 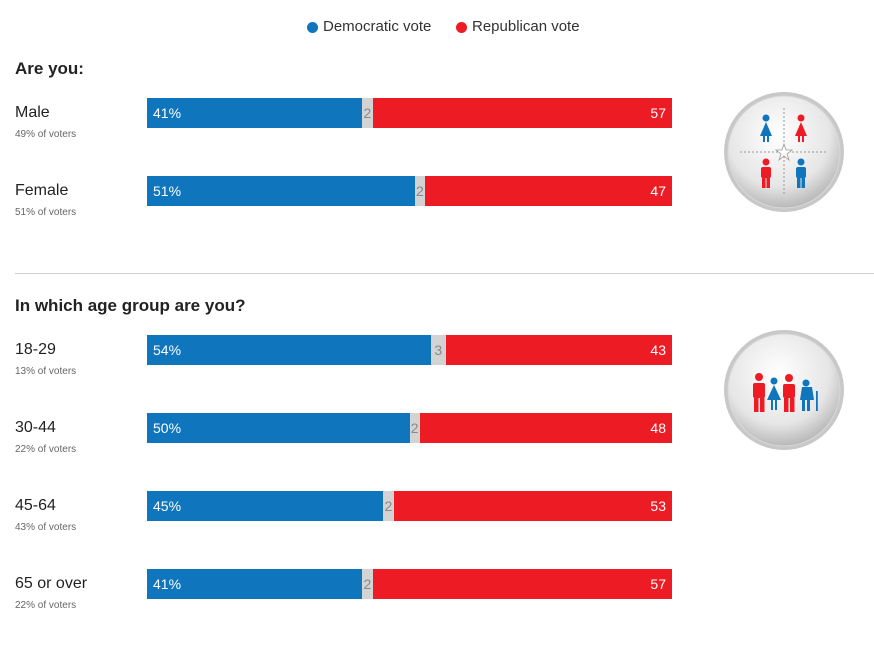 I want to click on gender-badge-icon, so click(x=784, y=152).